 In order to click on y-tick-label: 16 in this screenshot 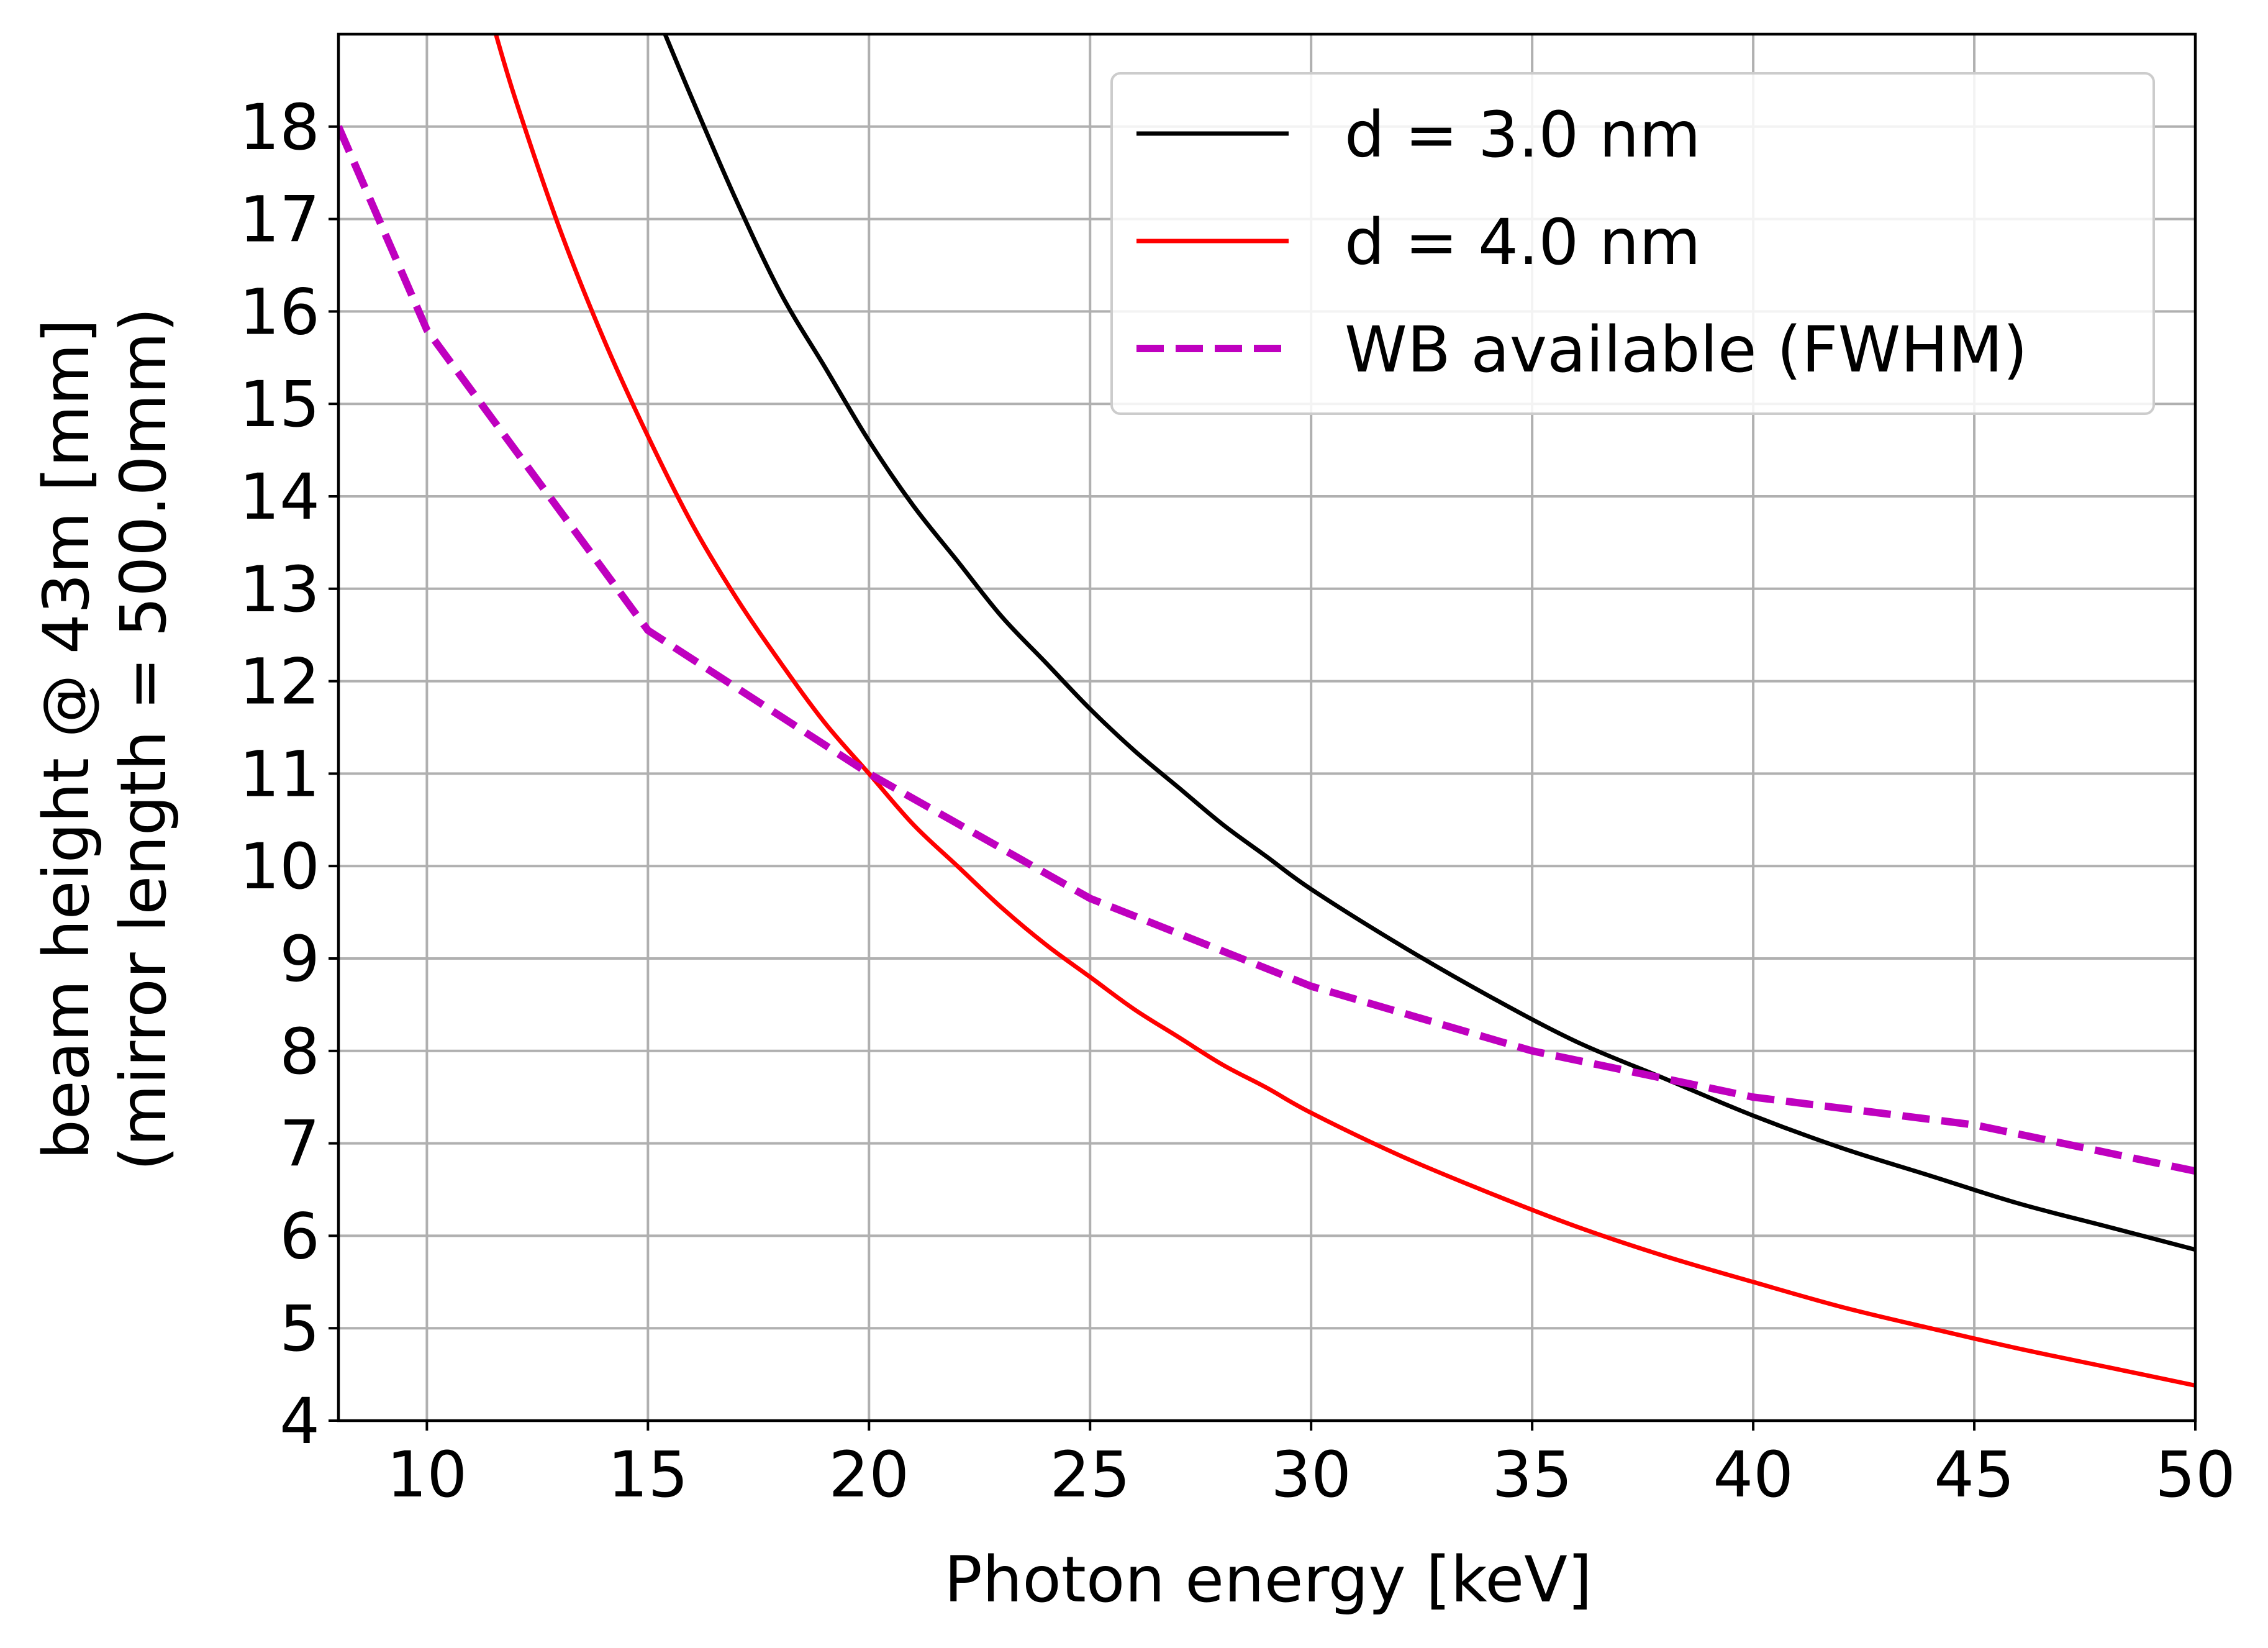, I will do `click(279, 312)`.